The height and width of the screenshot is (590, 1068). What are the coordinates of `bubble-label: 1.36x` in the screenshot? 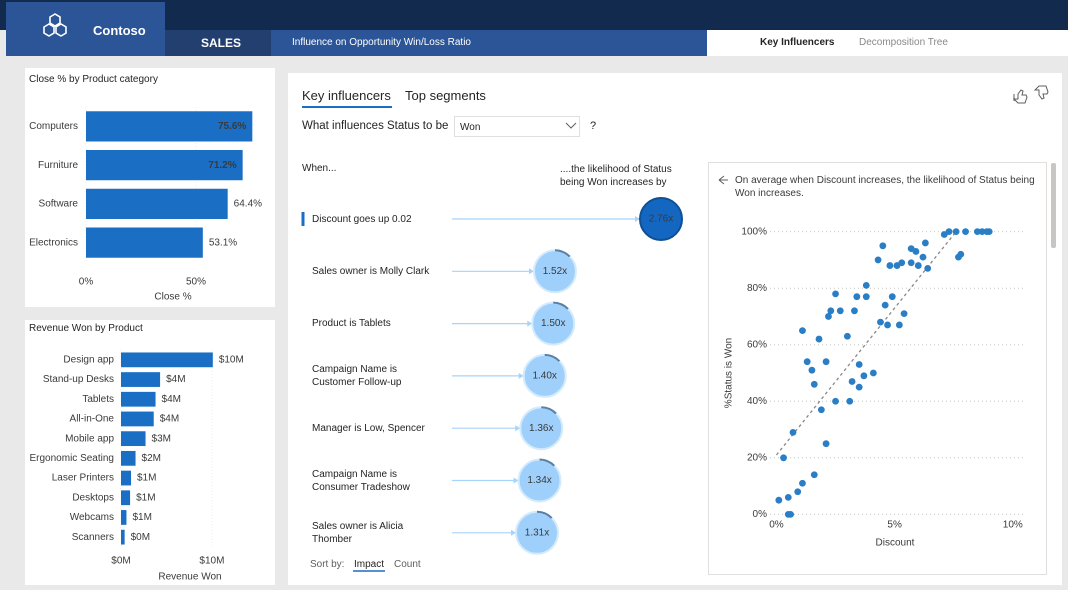 It's located at (541, 428).